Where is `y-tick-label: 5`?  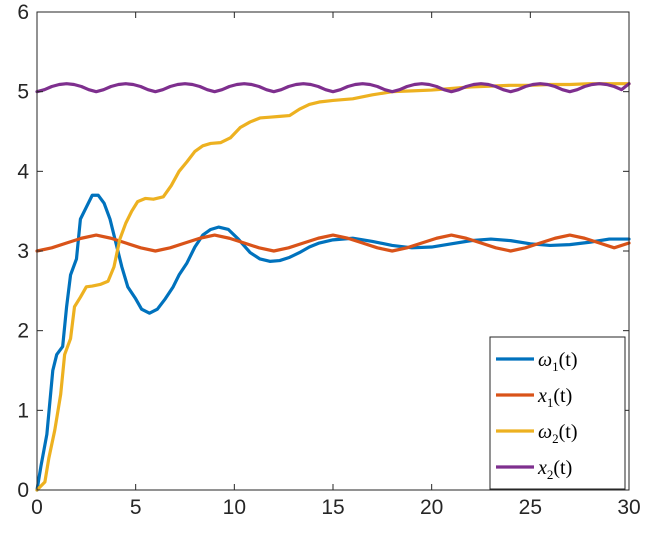
y-tick-label: 5 is located at coordinates (23, 92).